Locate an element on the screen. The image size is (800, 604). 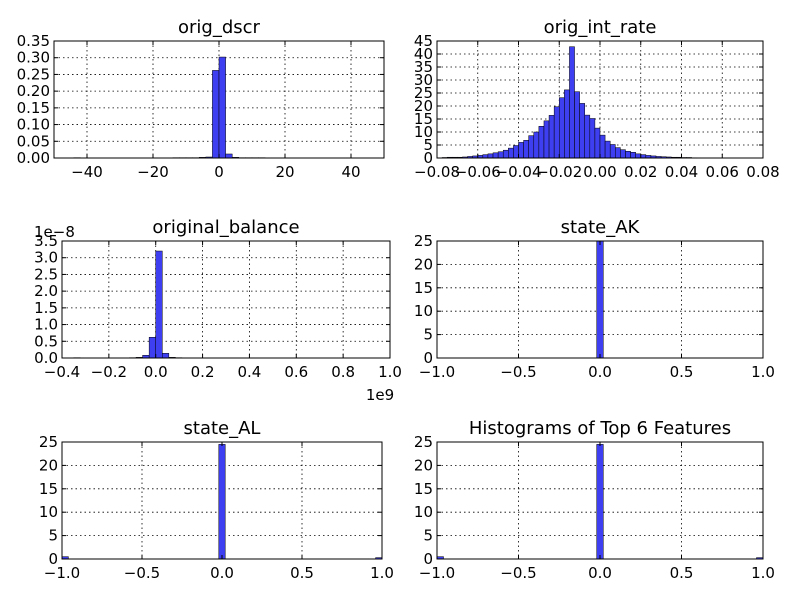
y-tick-label: 1.5 is located at coordinates (46, 308).